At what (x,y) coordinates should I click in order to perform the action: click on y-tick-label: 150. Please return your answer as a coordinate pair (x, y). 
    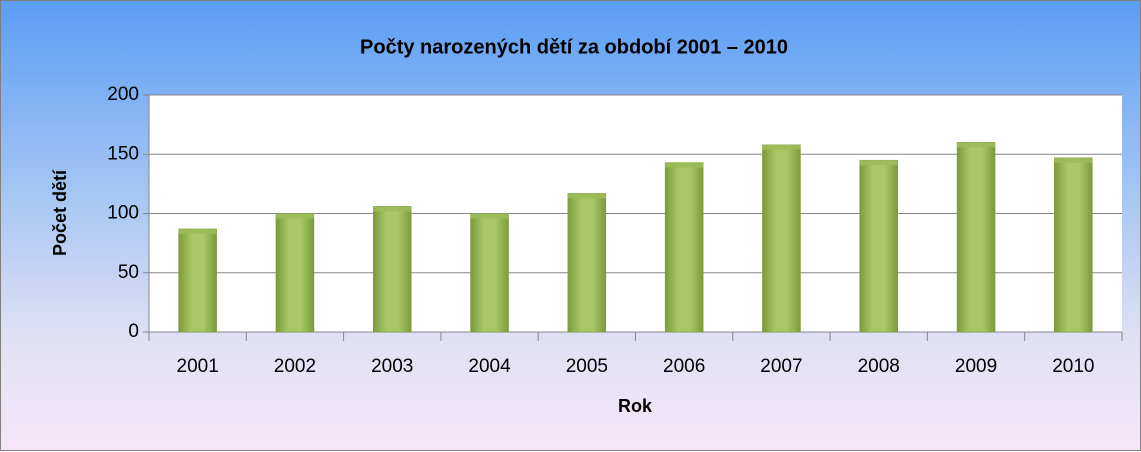
    Looking at the image, I should click on (123, 153).